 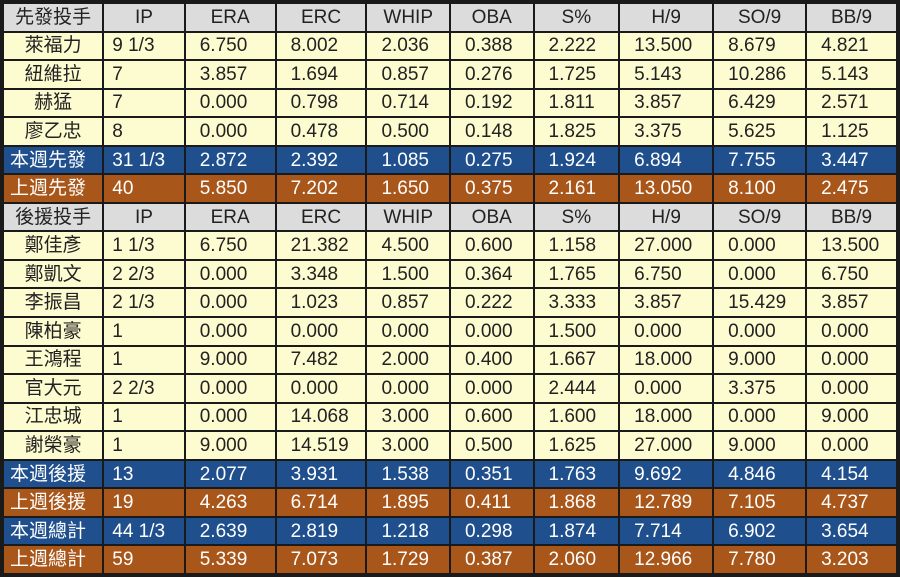 I want to click on stat-oba: 0.351, so click(x=491, y=474).